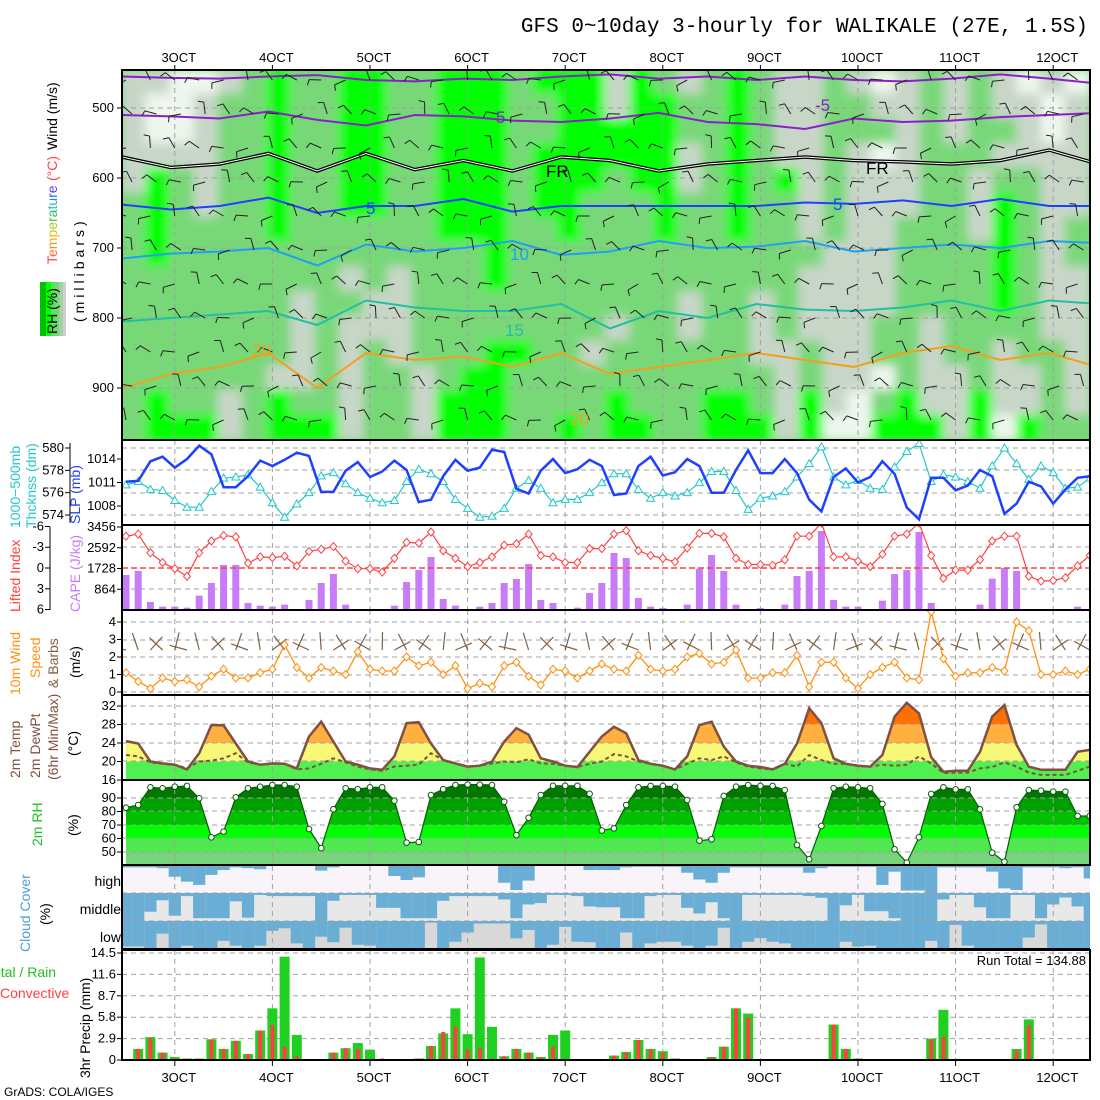  Describe the element at coordinates (112, 621) in the screenshot. I see `wind-tick-label: 4` at that location.